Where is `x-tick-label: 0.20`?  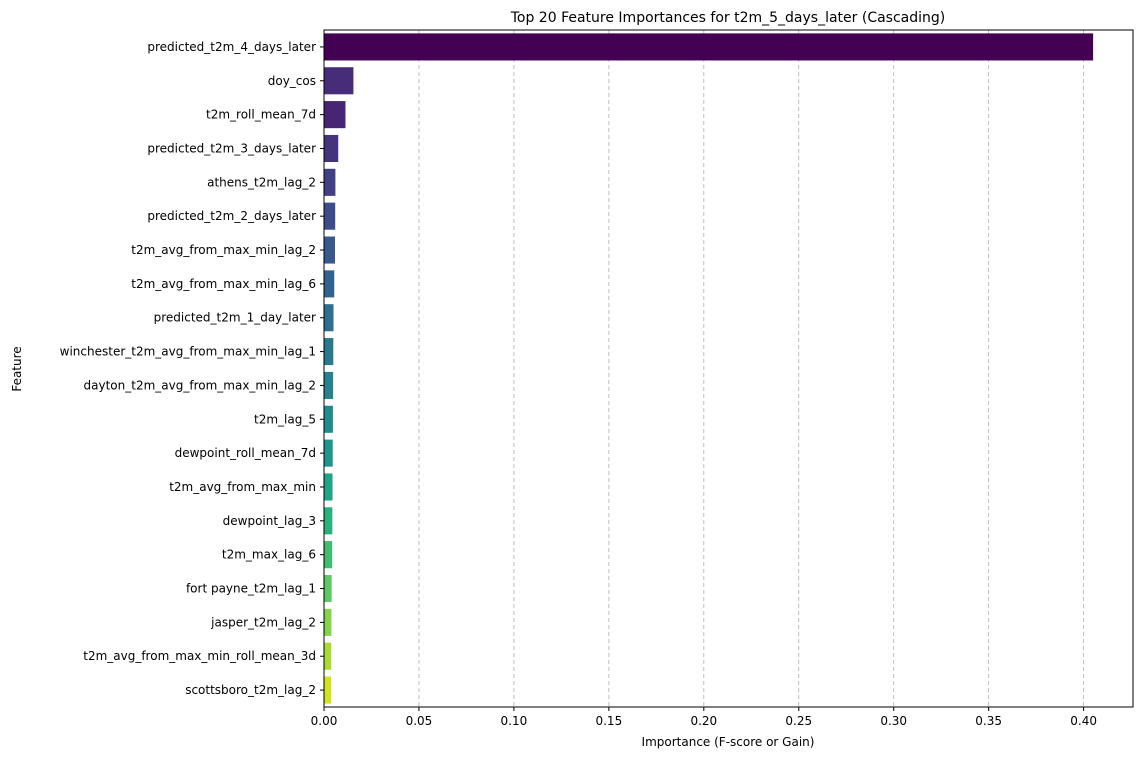 x-tick-label: 0.20 is located at coordinates (703, 721).